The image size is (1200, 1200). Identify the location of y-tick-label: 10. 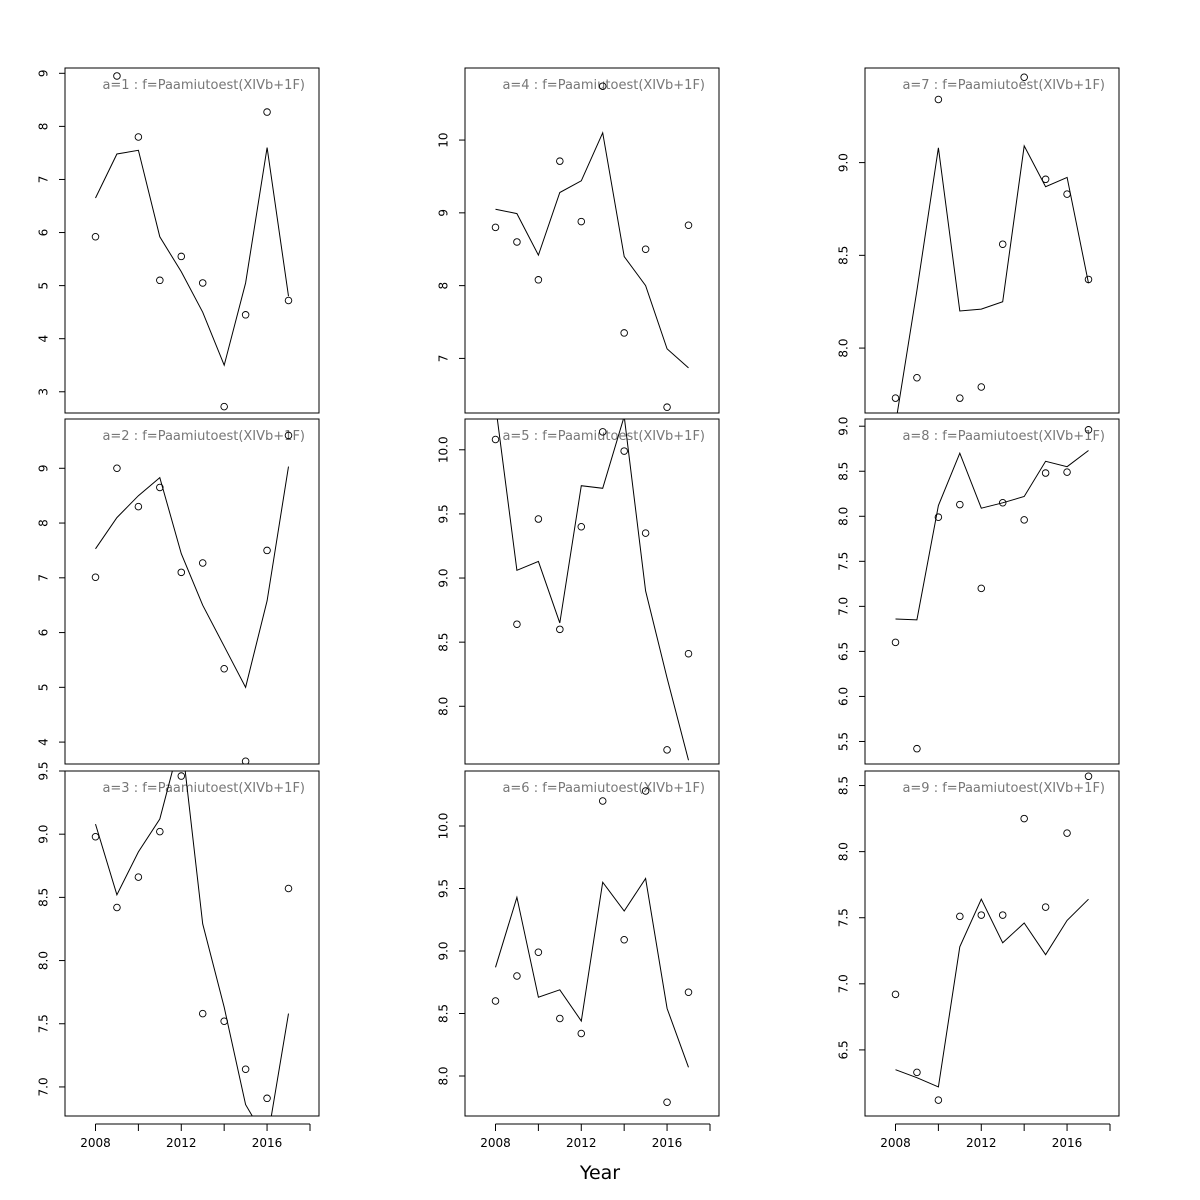
(444, 139).